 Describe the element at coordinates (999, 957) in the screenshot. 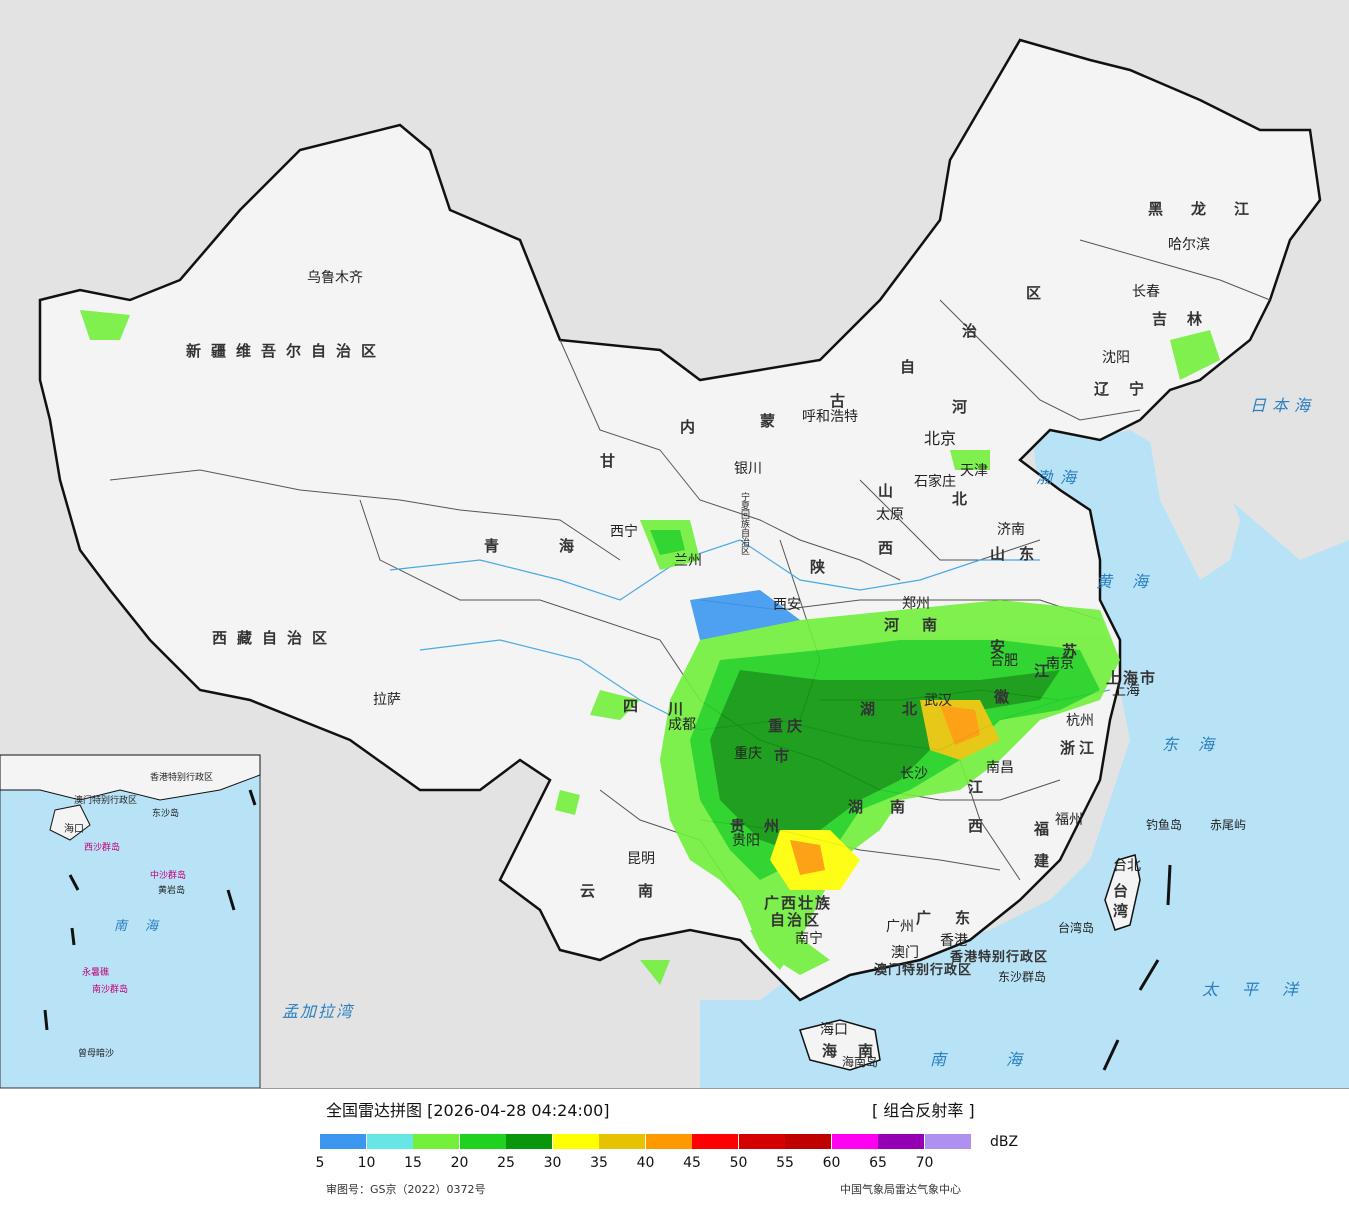

I see `label-hongkong: 香港特别行政区` at that location.